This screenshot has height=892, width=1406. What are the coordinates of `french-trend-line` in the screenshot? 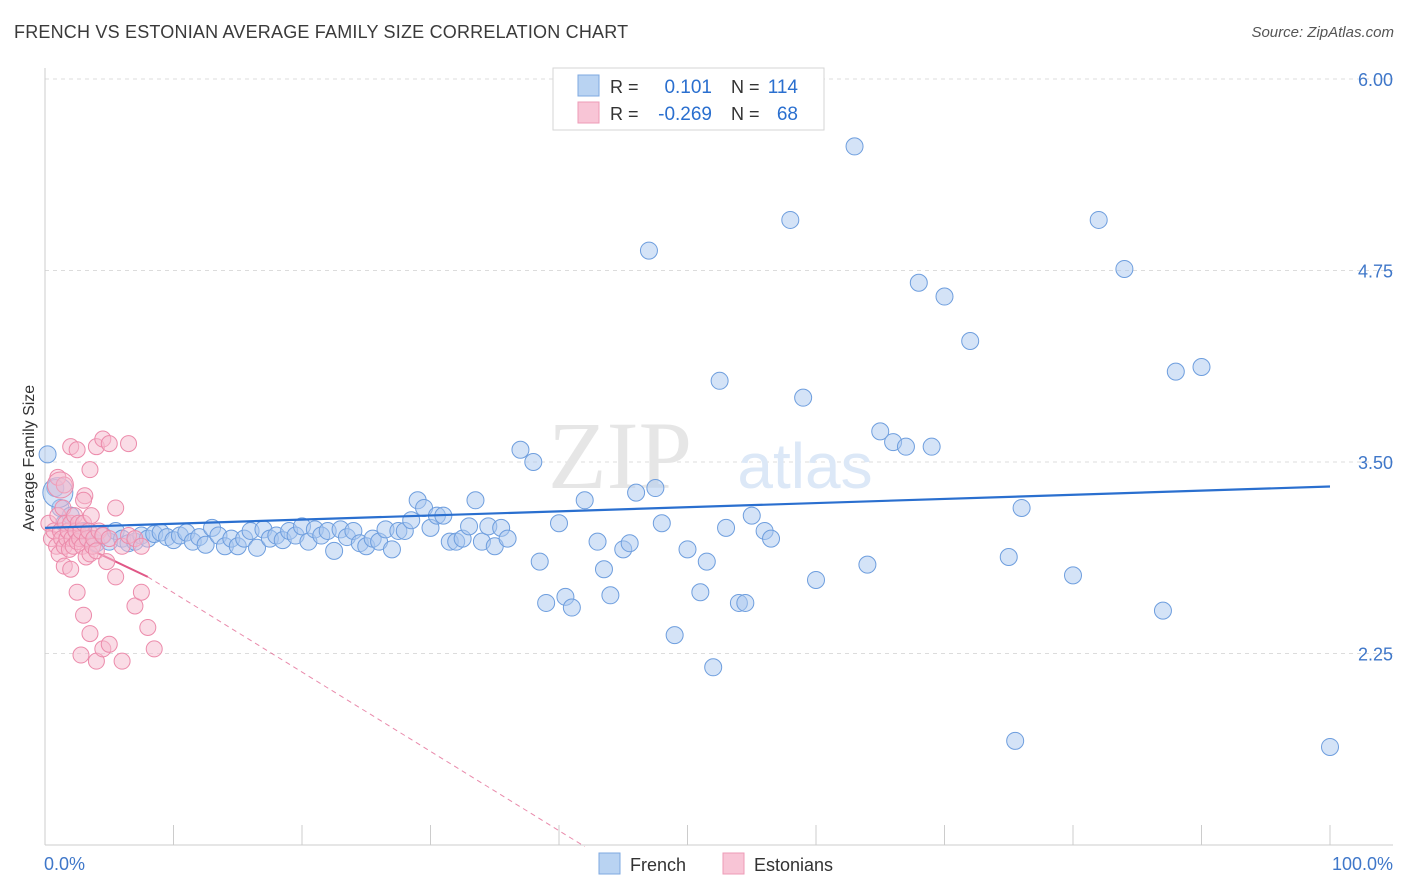 It's located at (687, 507).